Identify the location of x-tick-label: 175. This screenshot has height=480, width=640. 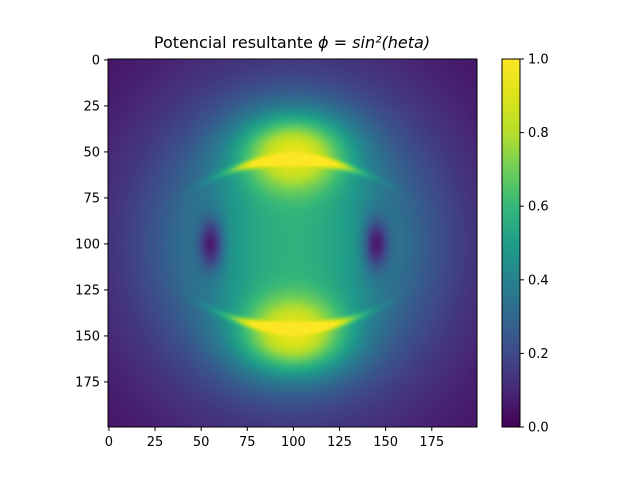
(431, 442).